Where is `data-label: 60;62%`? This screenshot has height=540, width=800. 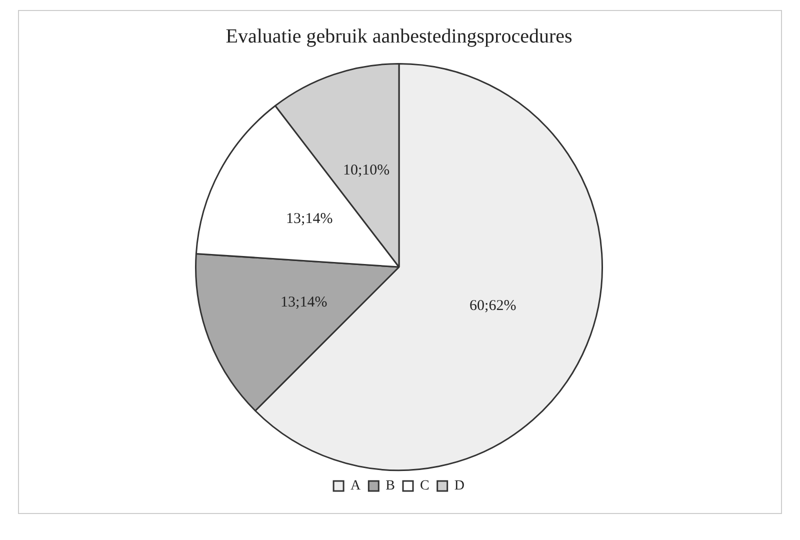 data-label: 60;62% is located at coordinates (493, 306).